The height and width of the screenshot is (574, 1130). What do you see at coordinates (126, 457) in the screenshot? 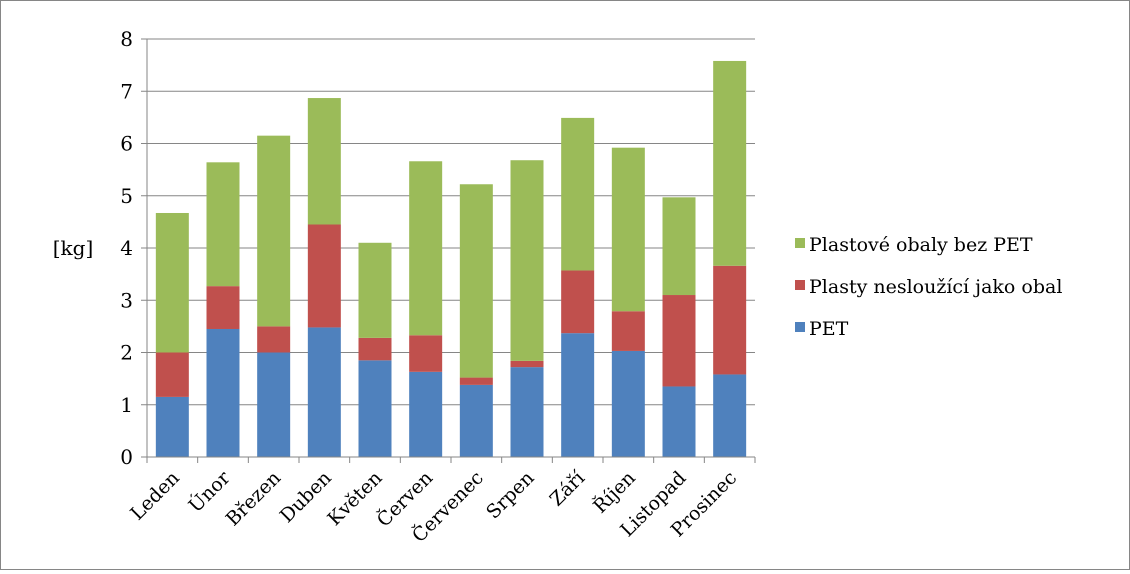
I see `y-tick-label: 0` at bounding box center [126, 457].